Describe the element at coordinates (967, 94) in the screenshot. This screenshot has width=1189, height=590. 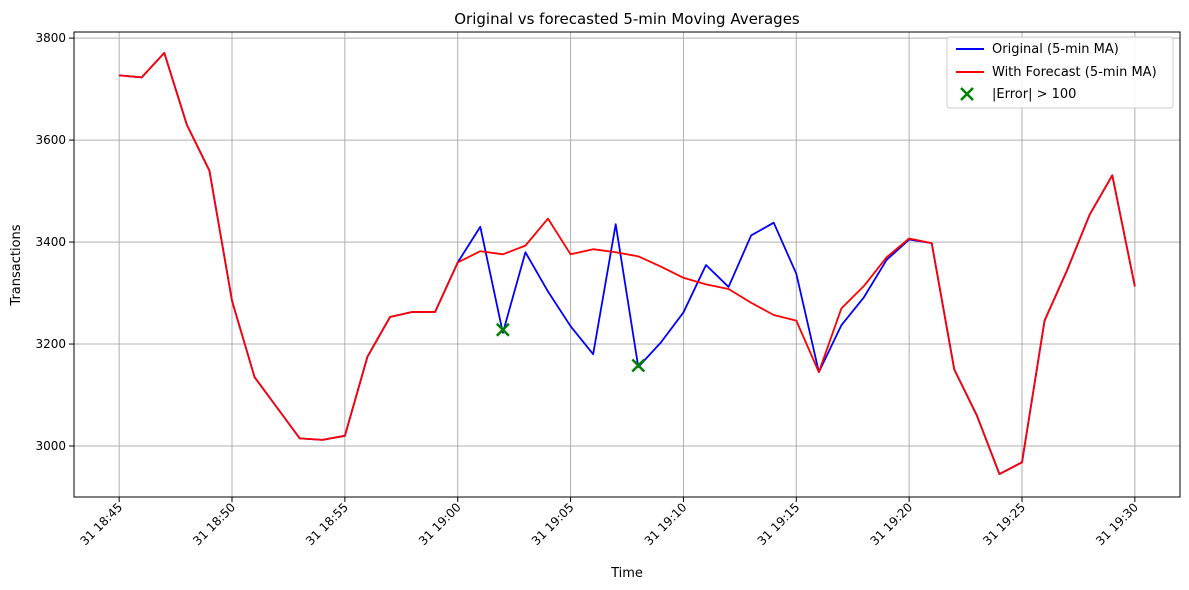
I see `legend-marker-error` at that location.